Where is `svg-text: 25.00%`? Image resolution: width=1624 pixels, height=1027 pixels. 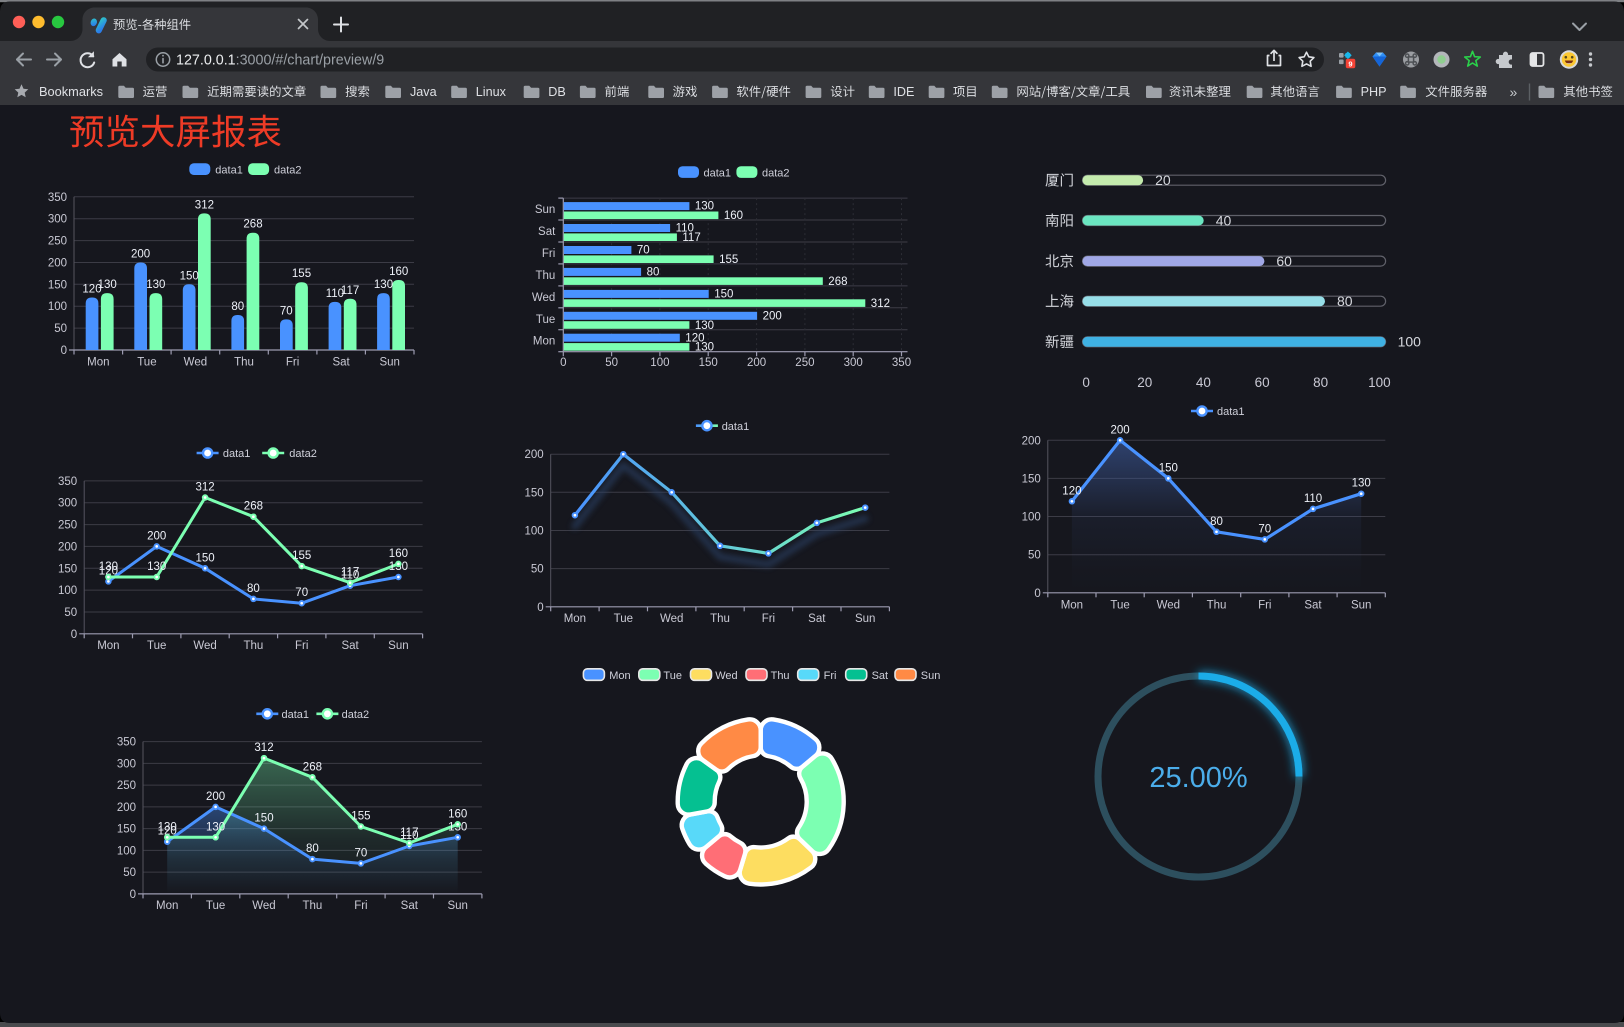
svg-text: 25.00% is located at coordinates (1198, 778).